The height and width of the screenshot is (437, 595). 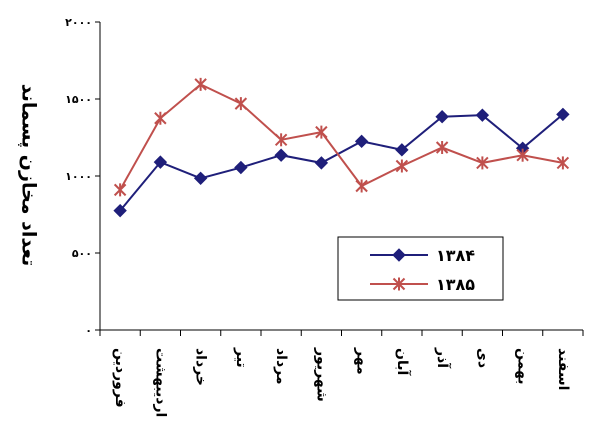 I want to click on x-tick-label: مهر, so click(x=362, y=361).